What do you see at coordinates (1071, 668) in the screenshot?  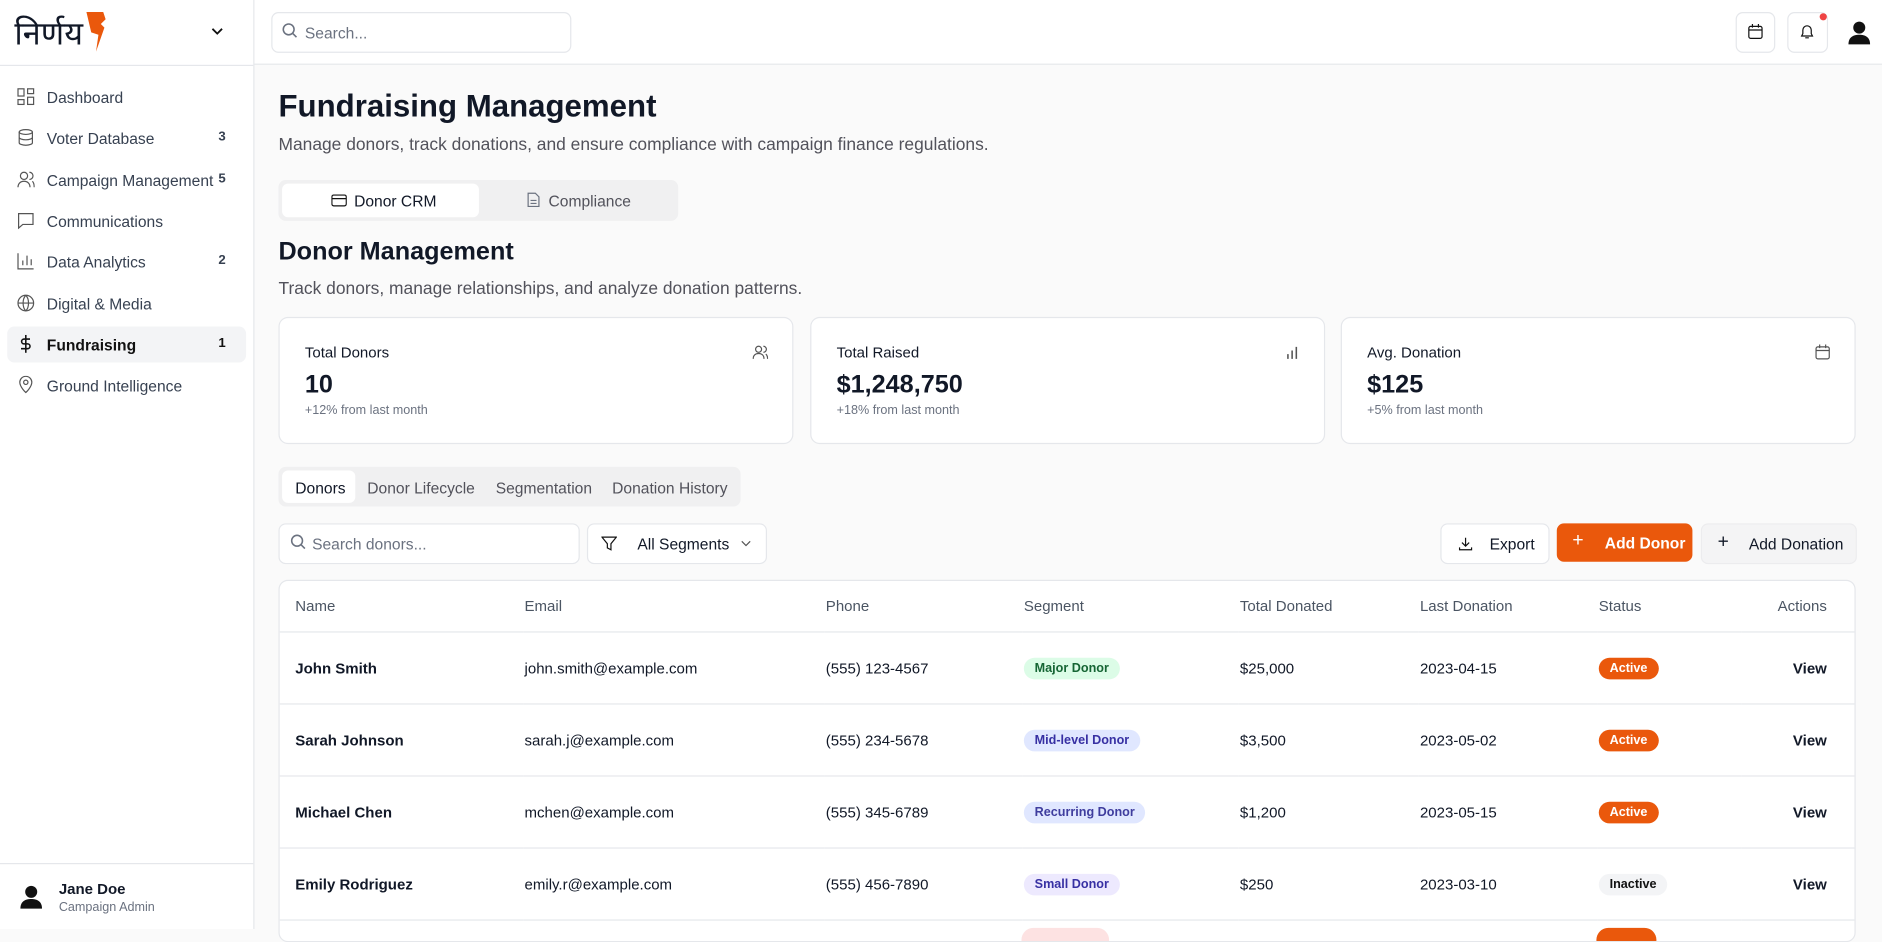 I see `segment-badge: Major Donor` at bounding box center [1071, 668].